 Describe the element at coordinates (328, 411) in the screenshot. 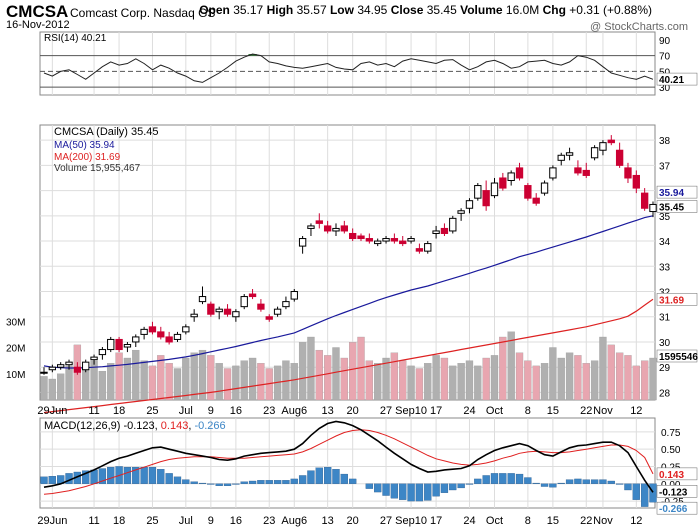

I see `x-tick-label: 13` at that location.